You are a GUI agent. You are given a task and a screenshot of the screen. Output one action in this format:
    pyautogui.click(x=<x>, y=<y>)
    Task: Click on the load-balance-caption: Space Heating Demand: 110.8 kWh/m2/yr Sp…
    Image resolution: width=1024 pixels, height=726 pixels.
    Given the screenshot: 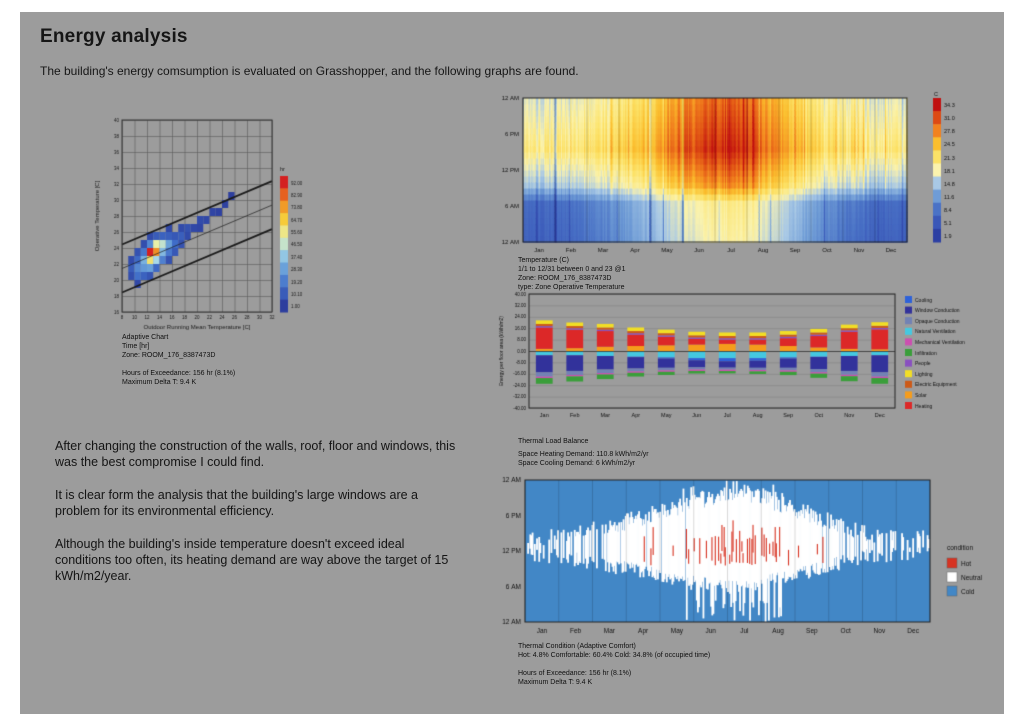 What is the action you would take?
    pyautogui.click(x=583, y=459)
    